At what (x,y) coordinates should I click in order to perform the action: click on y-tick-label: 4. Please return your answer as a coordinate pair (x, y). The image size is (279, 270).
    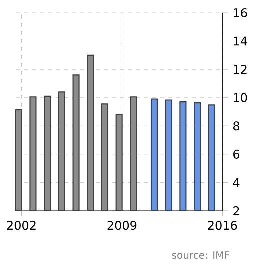
    Looking at the image, I should click on (236, 183).